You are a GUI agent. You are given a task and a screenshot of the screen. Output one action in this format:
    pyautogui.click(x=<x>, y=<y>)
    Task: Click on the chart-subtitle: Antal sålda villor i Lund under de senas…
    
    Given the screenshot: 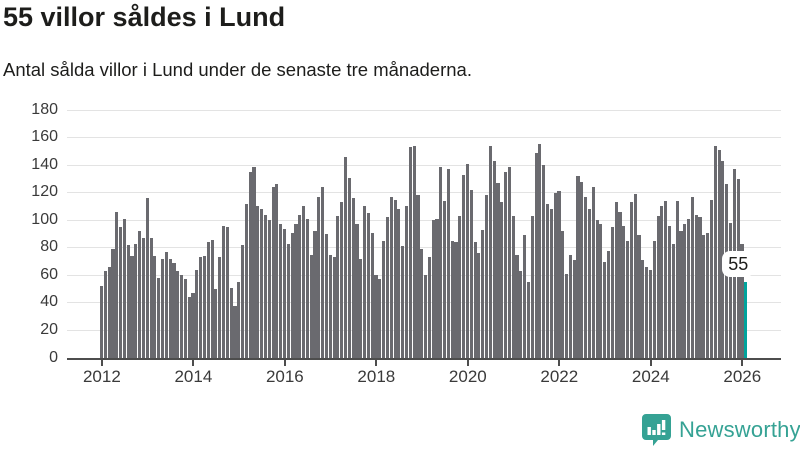 What is the action you would take?
    pyautogui.click(x=237, y=69)
    